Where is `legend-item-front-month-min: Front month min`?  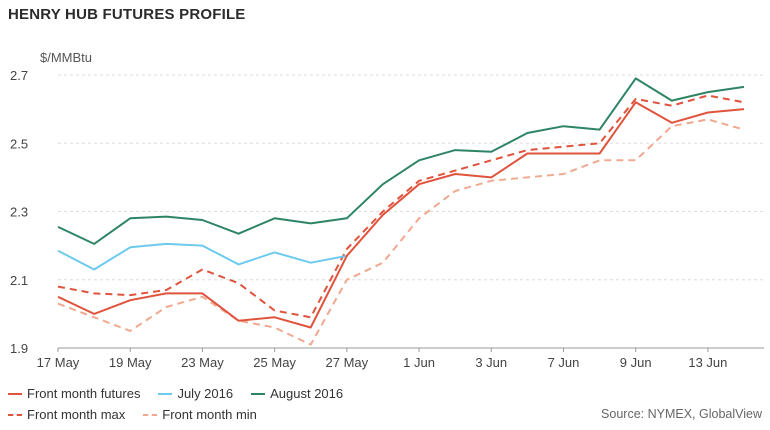
legend-item-front-month-min: Front month min is located at coordinates (200, 414).